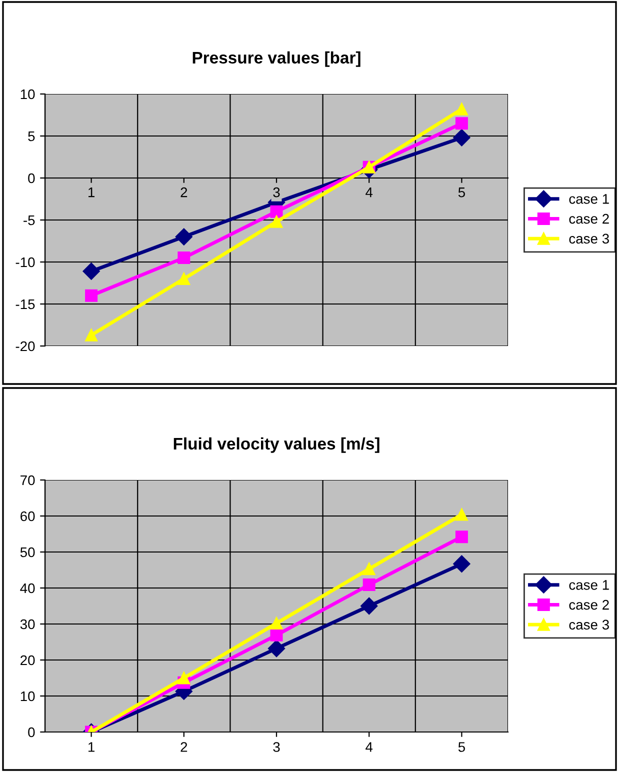 The width and height of the screenshot is (619, 772). Describe the element at coordinates (27, 552) in the screenshot. I see `y-tick-label: 50` at that location.